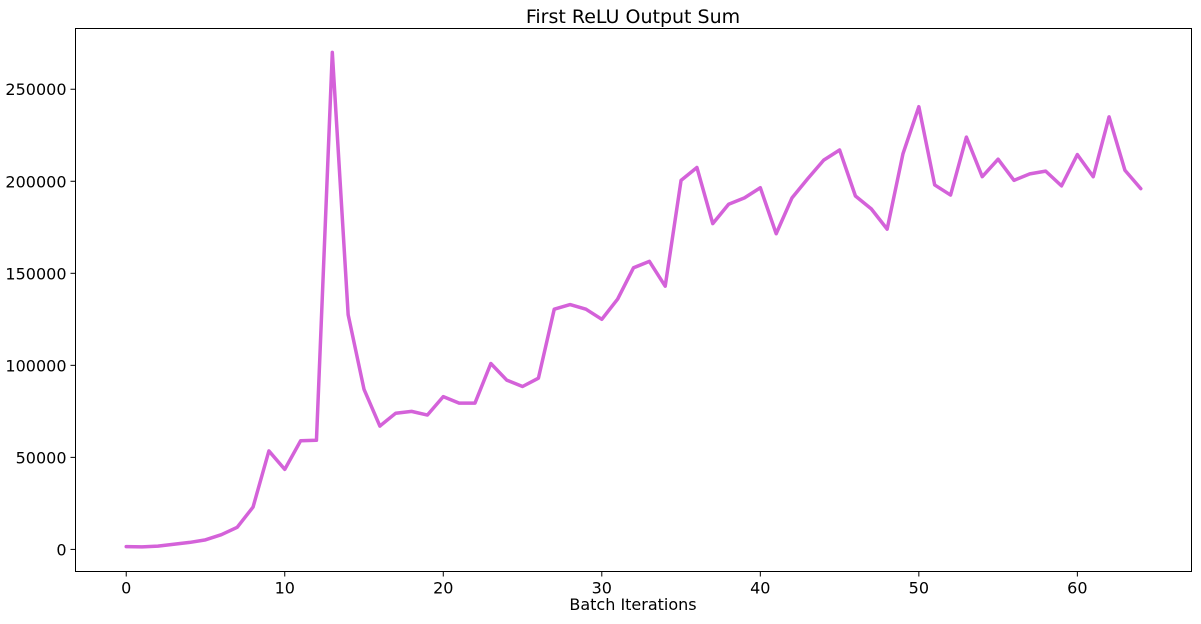 Image resolution: width=1201 pixels, height=624 pixels. I want to click on y-tick-label: 150000, so click(35, 273).